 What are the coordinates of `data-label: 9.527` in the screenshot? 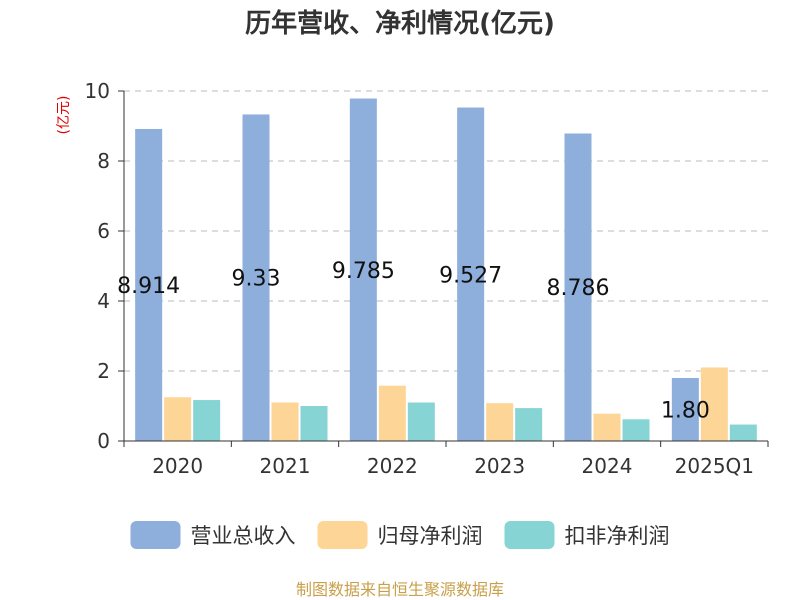 It's located at (470, 275).